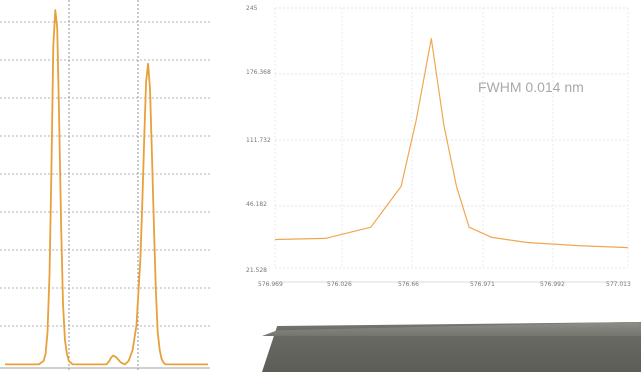 The width and height of the screenshot is (641, 372). I want to click on right-y-tick-label: 176.368, so click(258, 72).